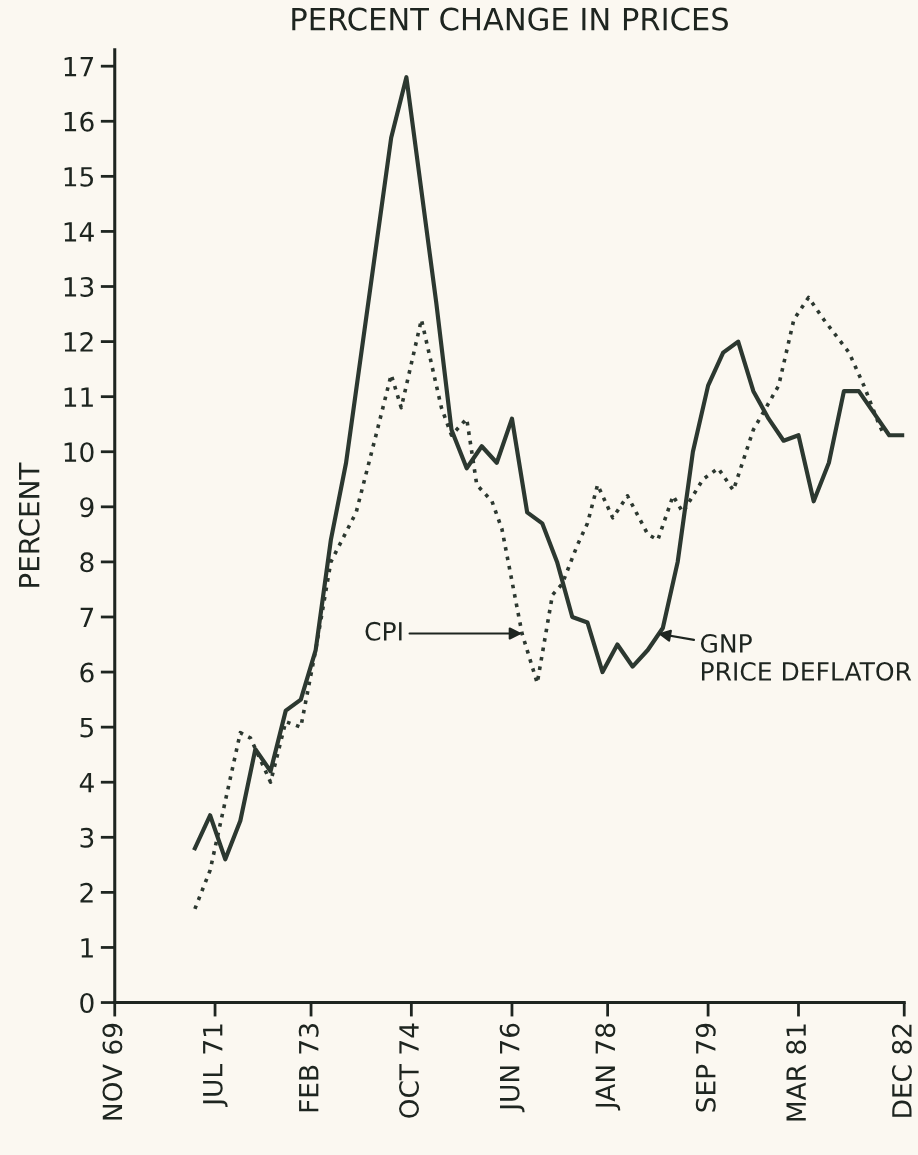  What do you see at coordinates (409, 1070) in the screenshot?
I see `x-tick-label: OCT 74` at bounding box center [409, 1070].